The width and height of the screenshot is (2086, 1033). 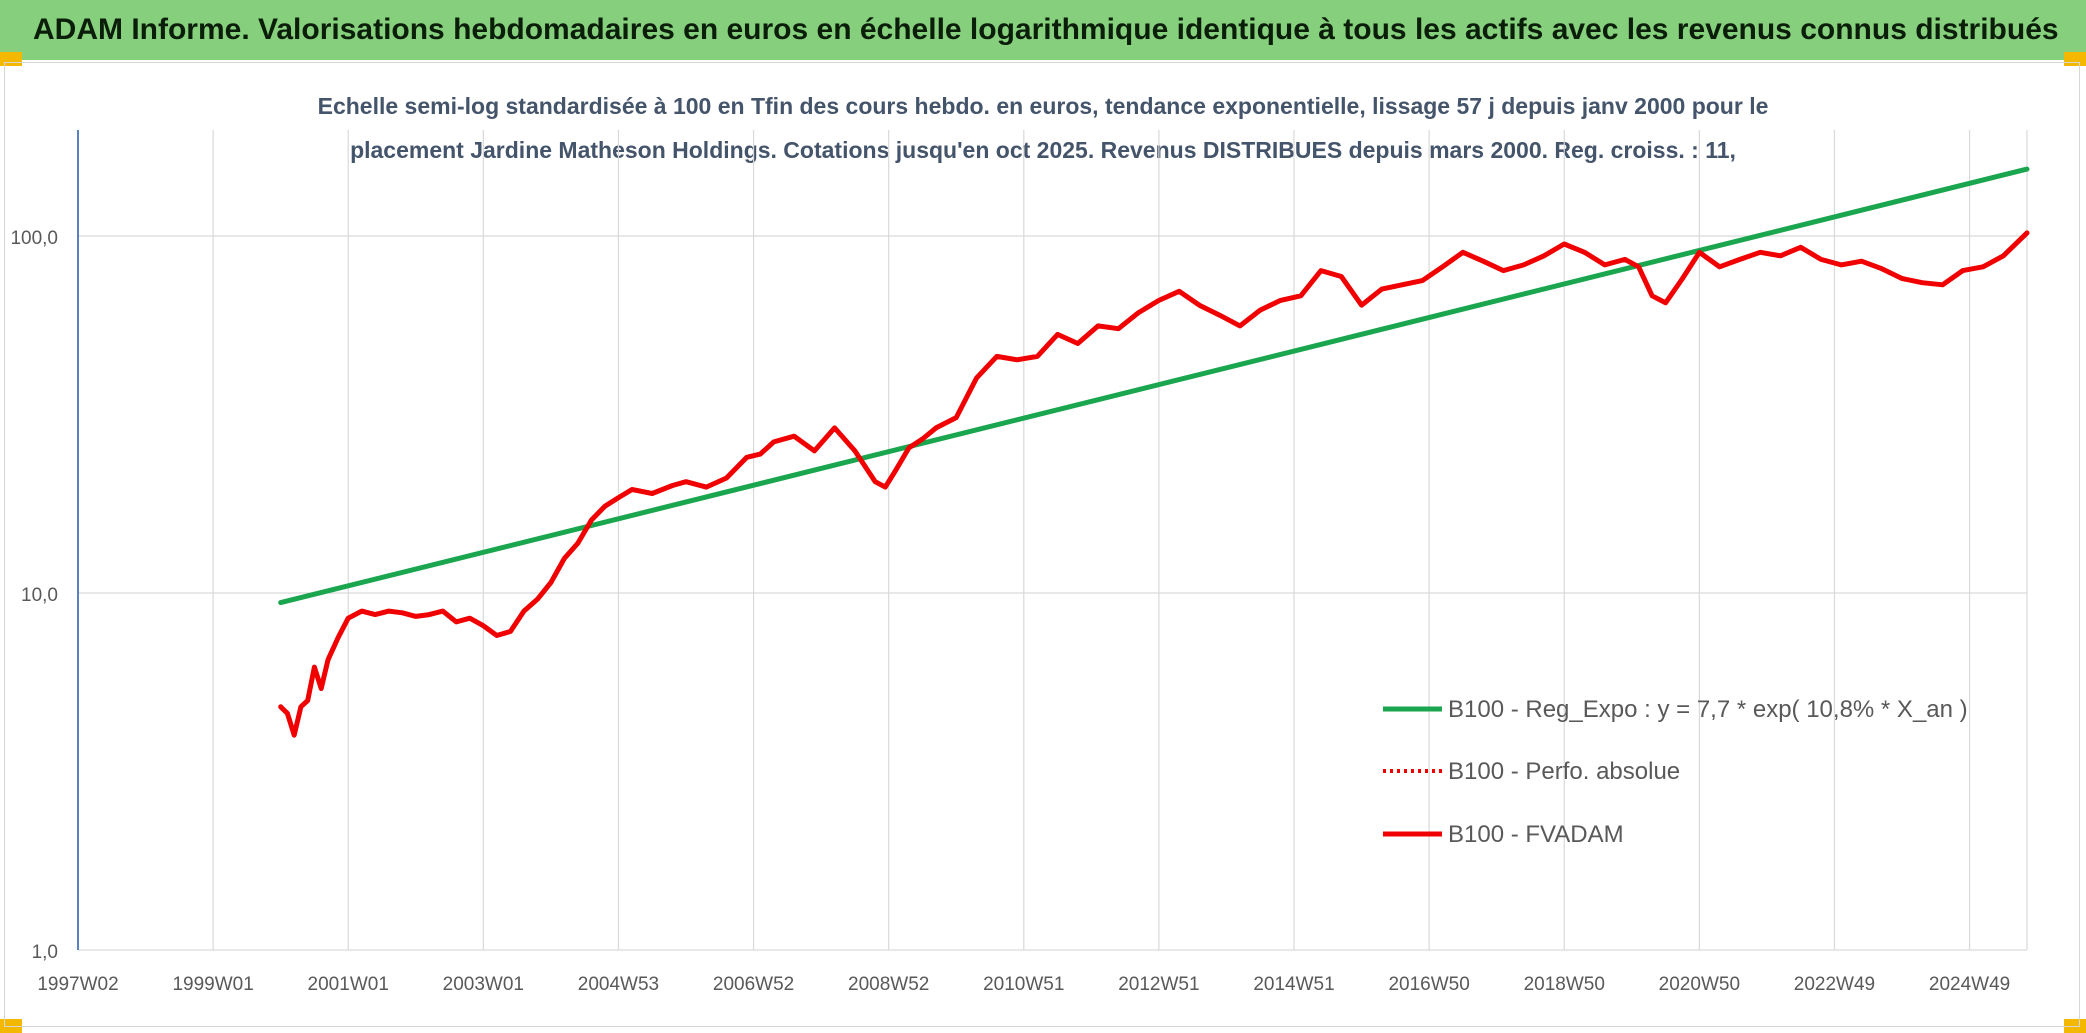 I want to click on legend-label-1: B100 - Perfo. absolue, so click(x=1564, y=771).